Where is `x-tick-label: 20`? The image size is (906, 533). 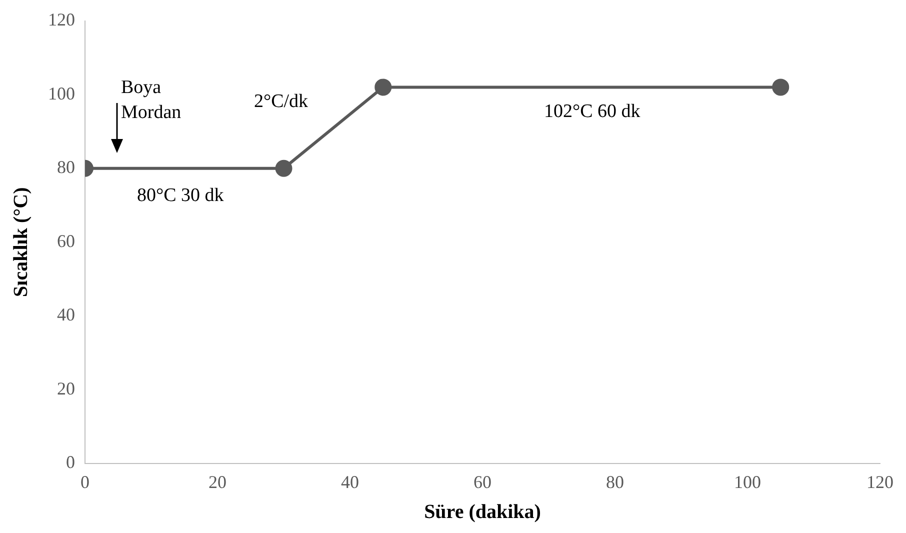
x-tick-label: 20 is located at coordinates (217, 482).